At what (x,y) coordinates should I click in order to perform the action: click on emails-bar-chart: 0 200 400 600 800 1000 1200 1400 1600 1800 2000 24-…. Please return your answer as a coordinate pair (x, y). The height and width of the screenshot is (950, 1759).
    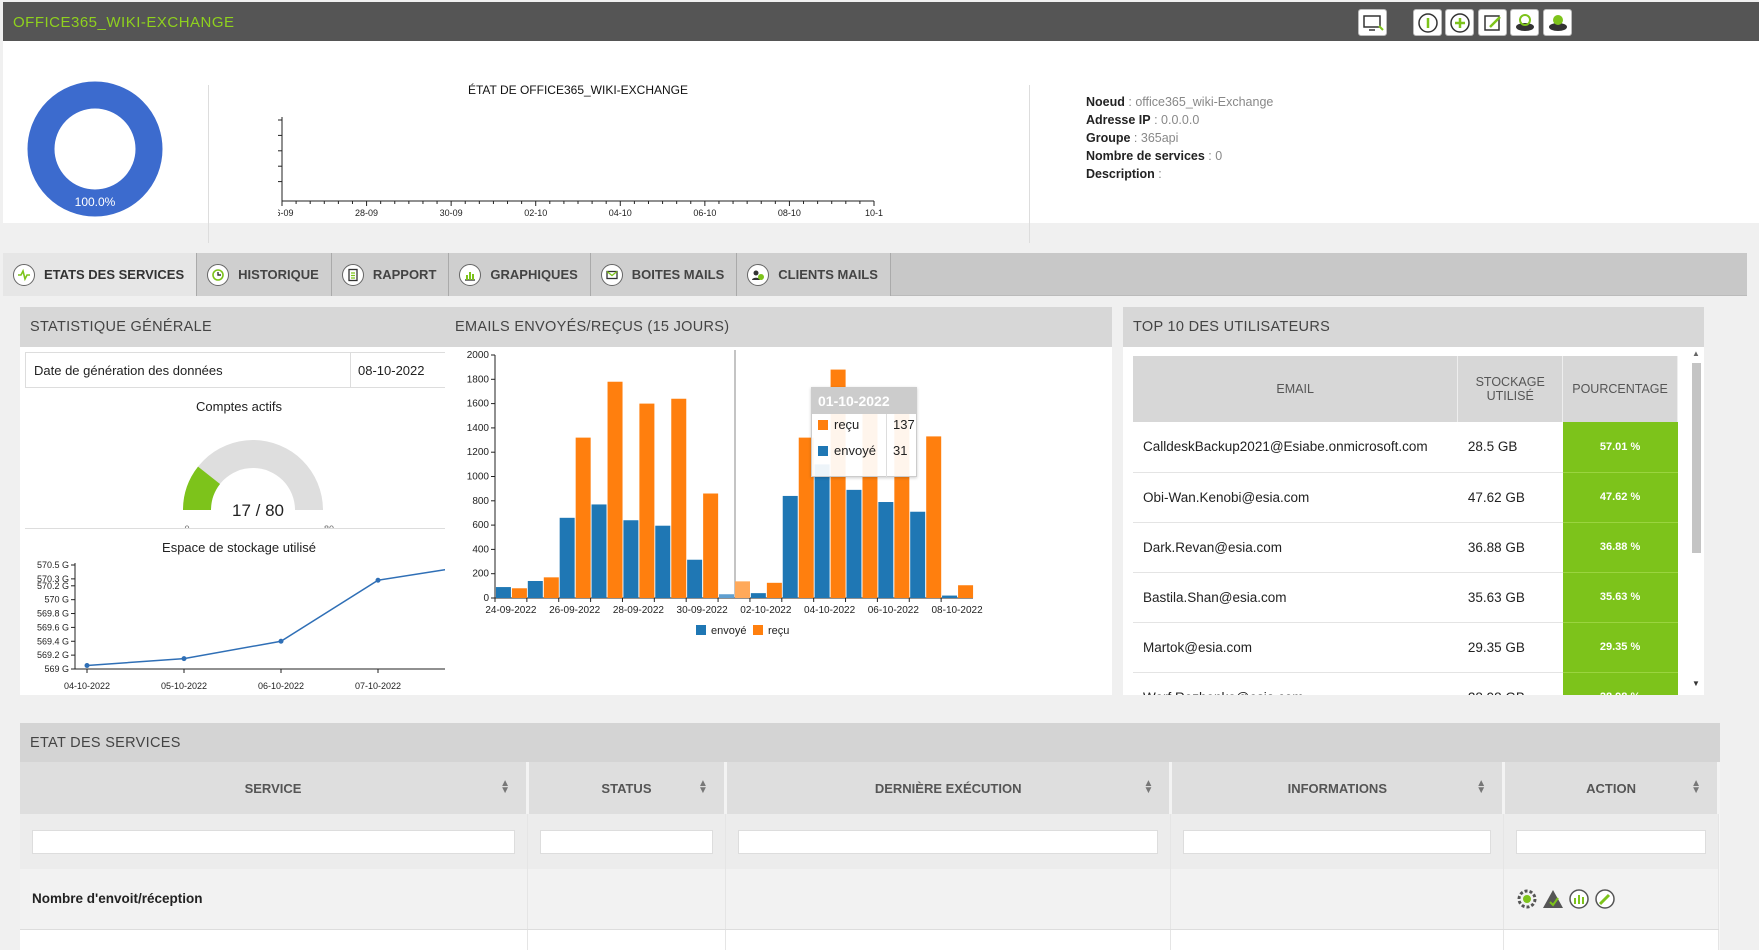
    Looking at the image, I should click on (725, 493).